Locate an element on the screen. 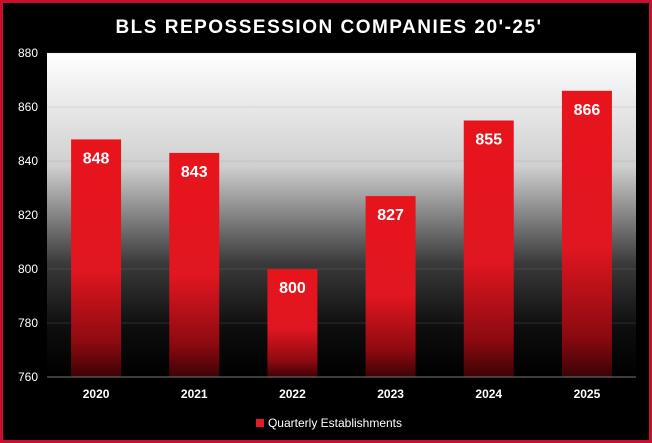 Image resolution: width=652 pixels, height=443 pixels. x-tick-label: 2021 is located at coordinates (194, 394).